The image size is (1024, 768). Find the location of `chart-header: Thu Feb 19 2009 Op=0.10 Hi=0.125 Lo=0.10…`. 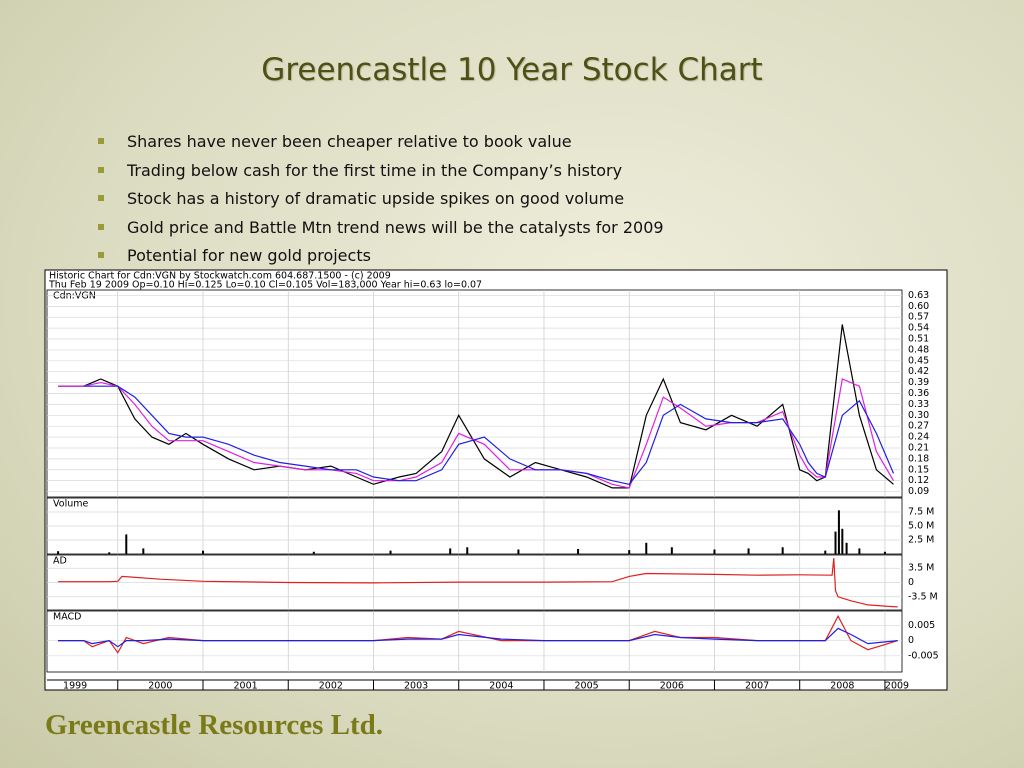

chart-header: Thu Feb 19 2009 Op=0.10 Hi=0.125 Lo=0.10… is located at coordinates (265, 285).